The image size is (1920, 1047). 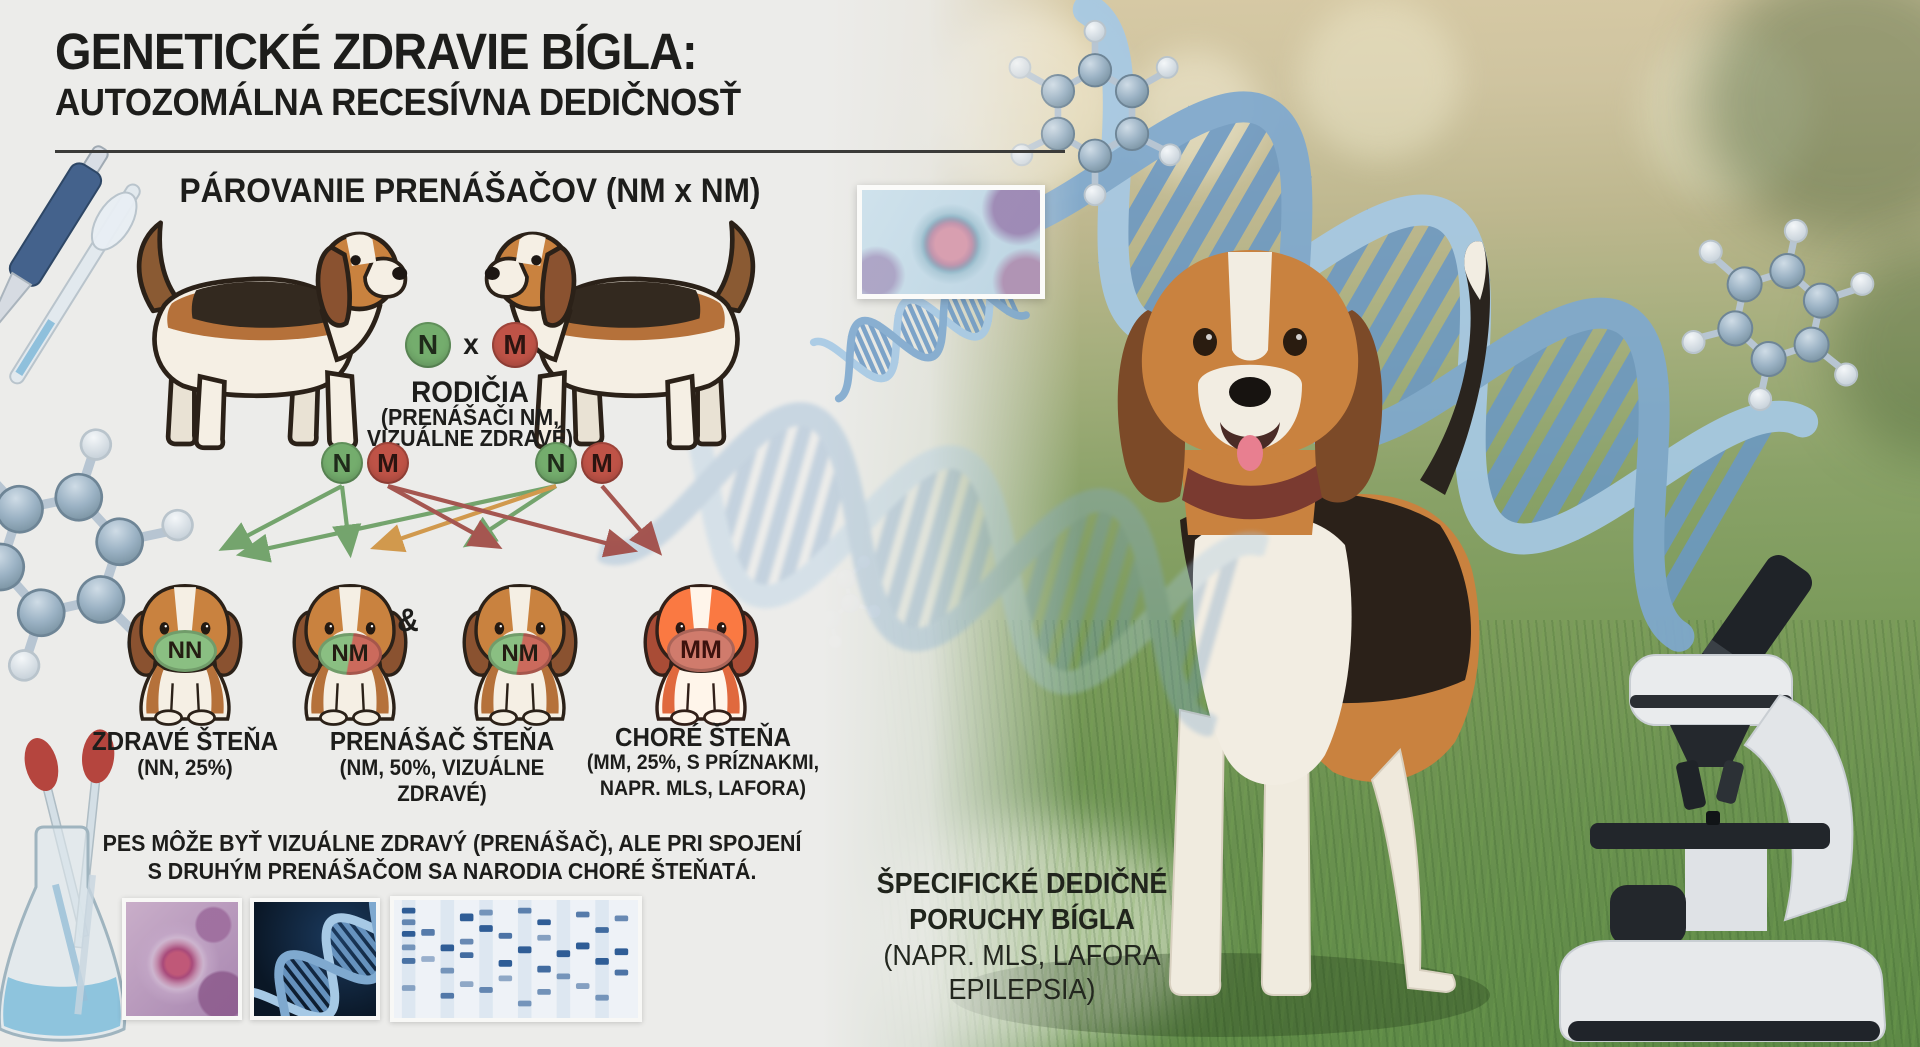 What do you see at coordinates (376, 51) in the screenshot?
I see `page-title: GENETICKÉ ZDRAVIE BÍGLA:` at bounding box center [376, 51].